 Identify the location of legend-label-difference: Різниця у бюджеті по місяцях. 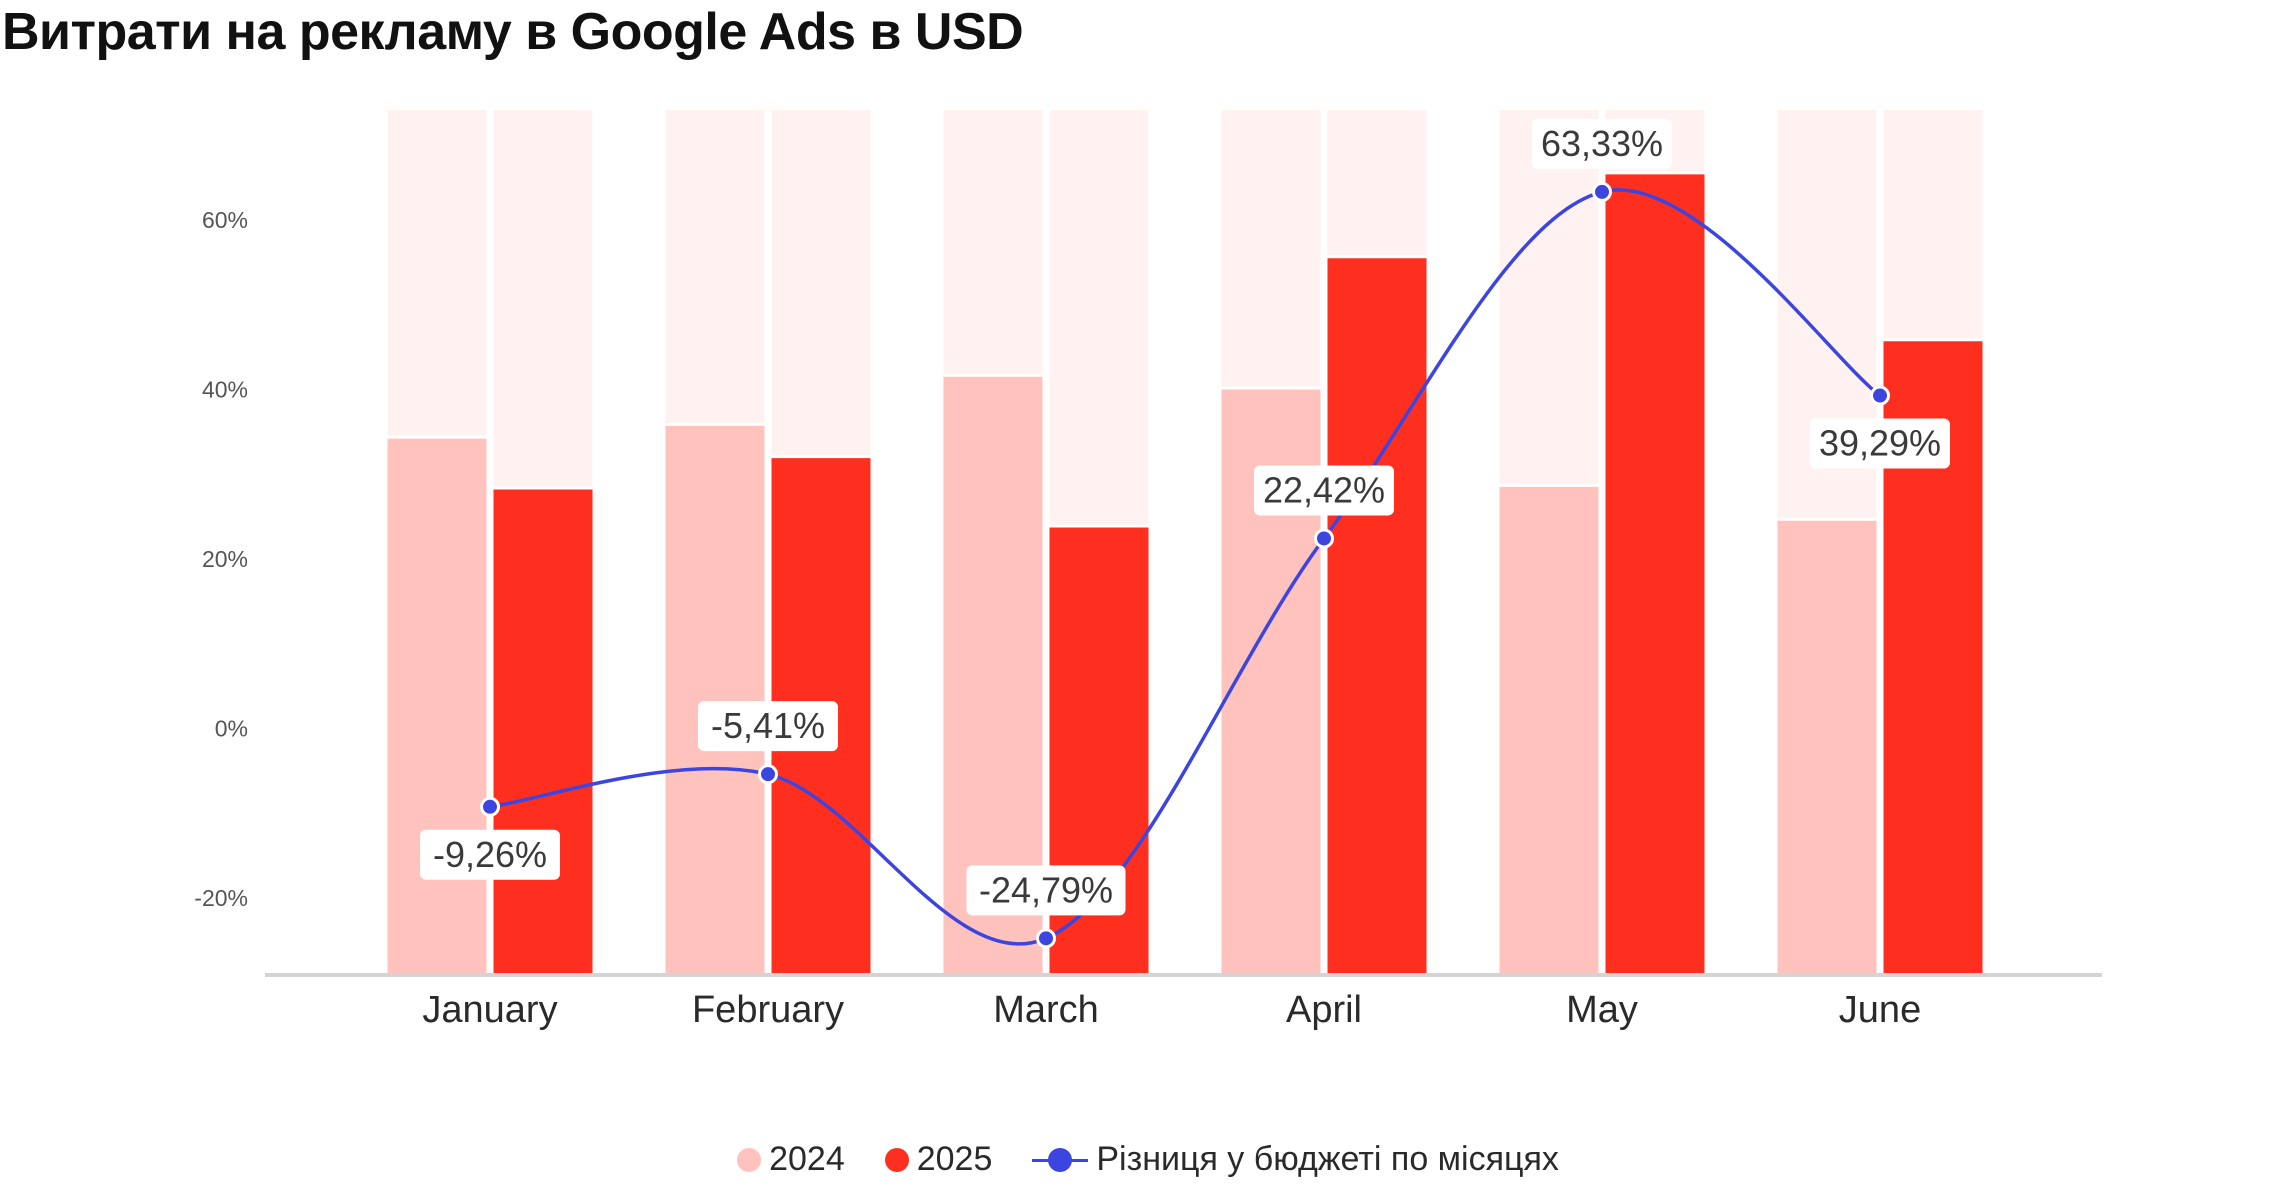
(1327, 1159).